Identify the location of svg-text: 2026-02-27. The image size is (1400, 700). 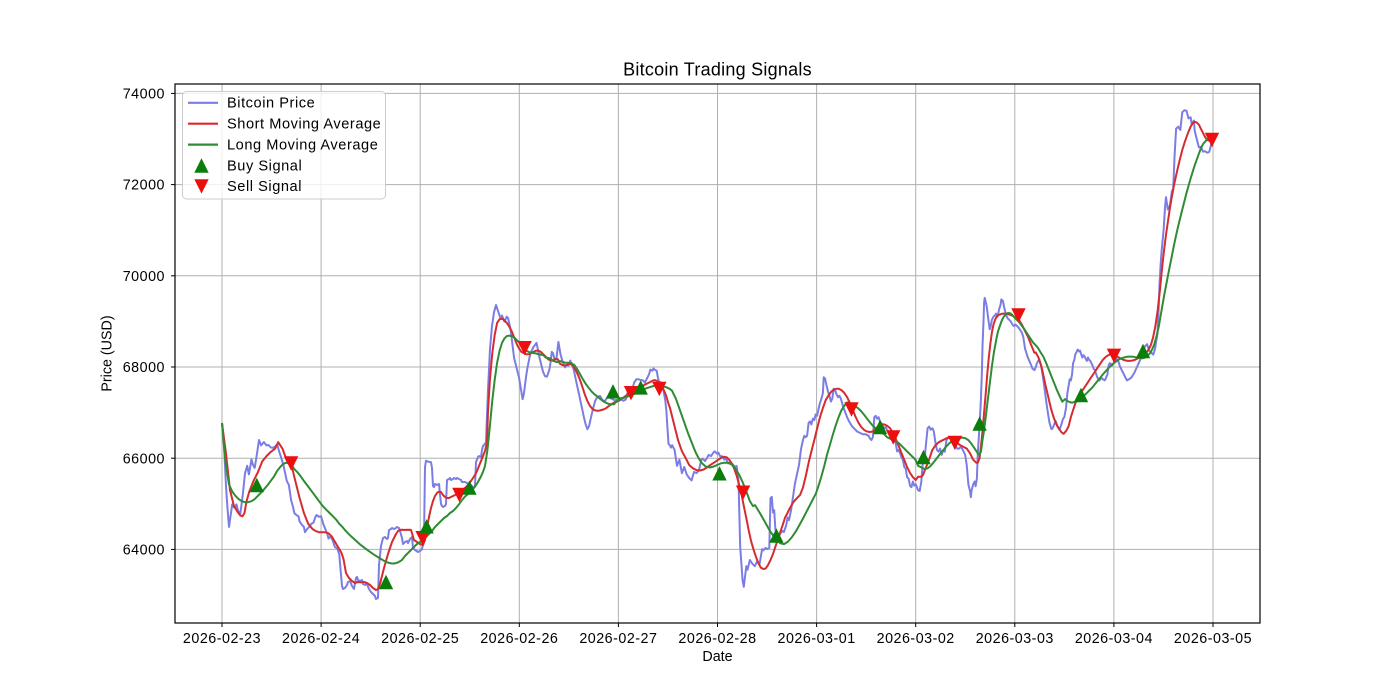
(618, 639).